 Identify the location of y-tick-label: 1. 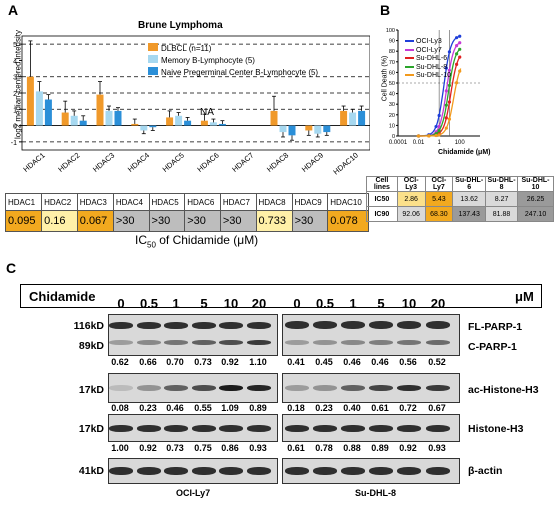
(15, 110).